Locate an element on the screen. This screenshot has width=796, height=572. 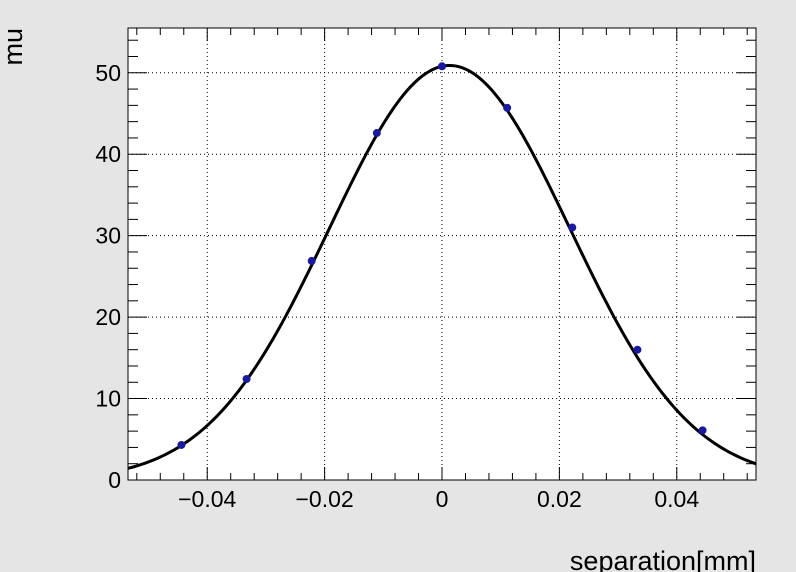
y-tick-label: 50 is located at coordinates (108, 73).